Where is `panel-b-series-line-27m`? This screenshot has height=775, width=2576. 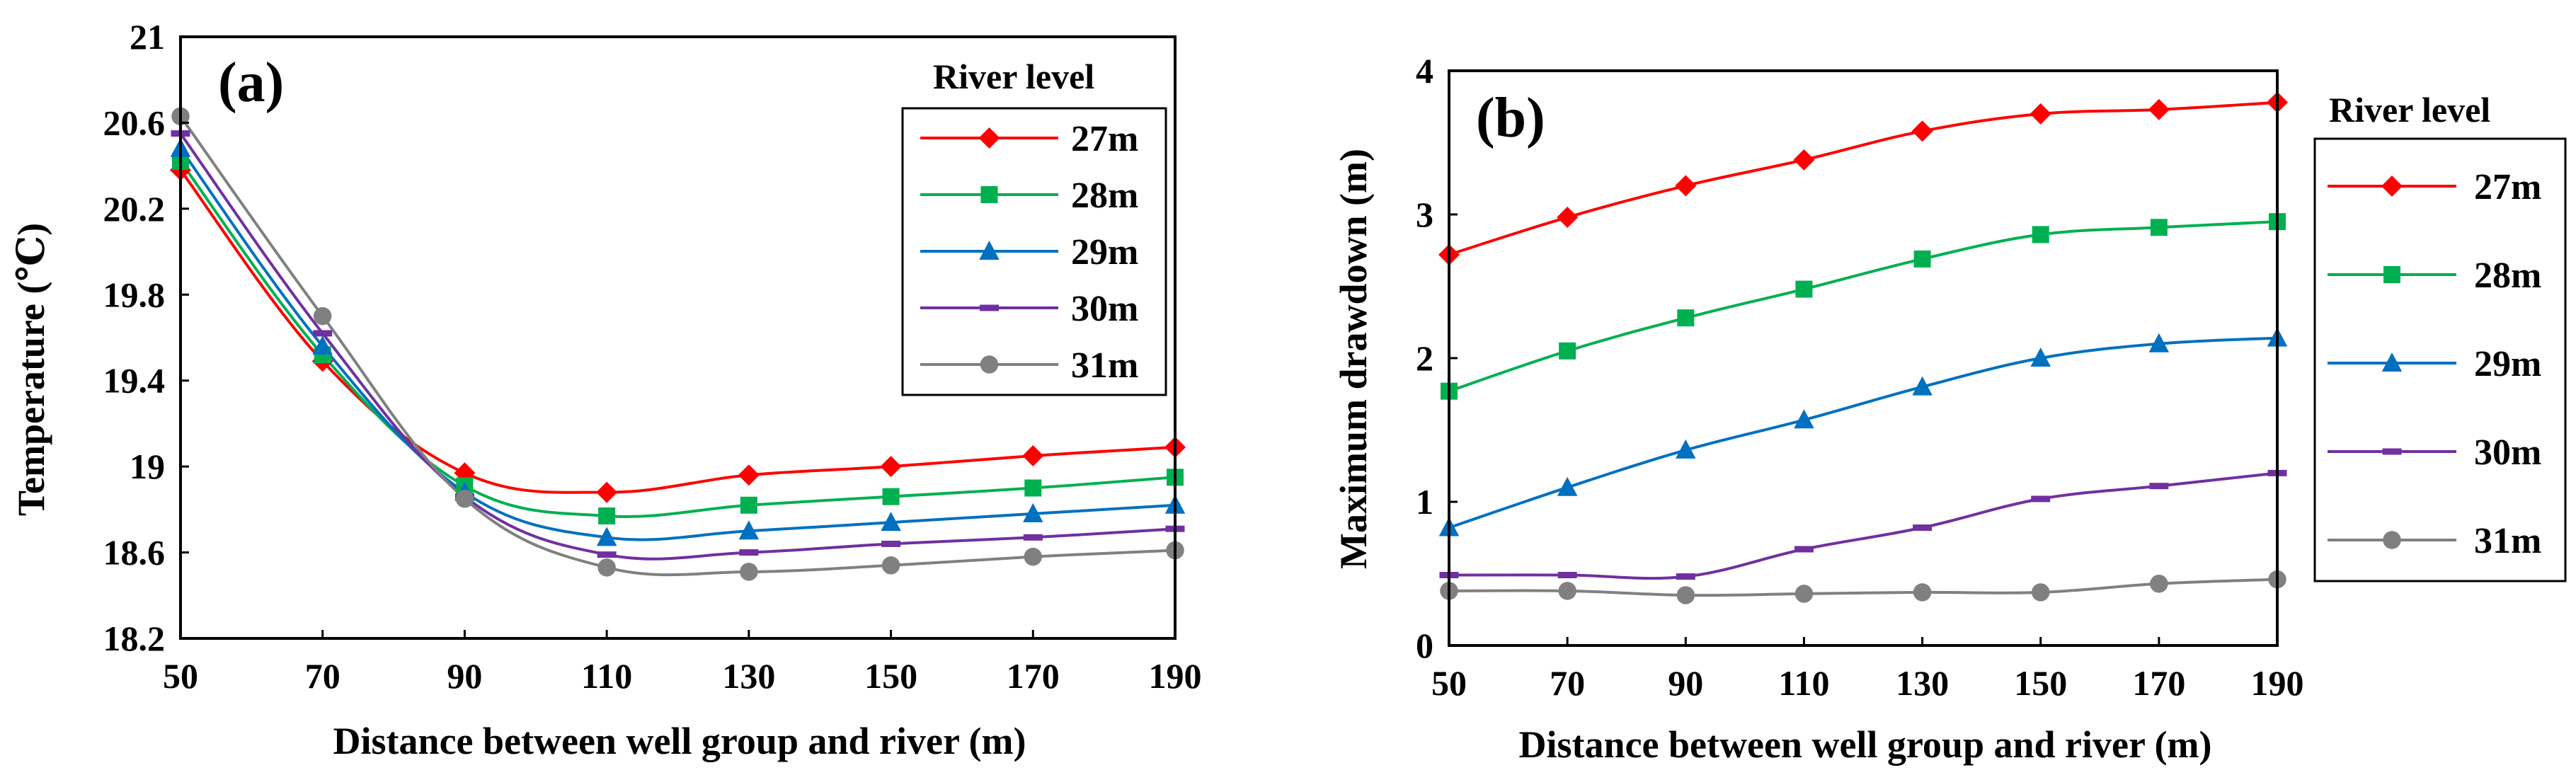
panel-b-series-line-27m is located at coordinates (1863, 178).